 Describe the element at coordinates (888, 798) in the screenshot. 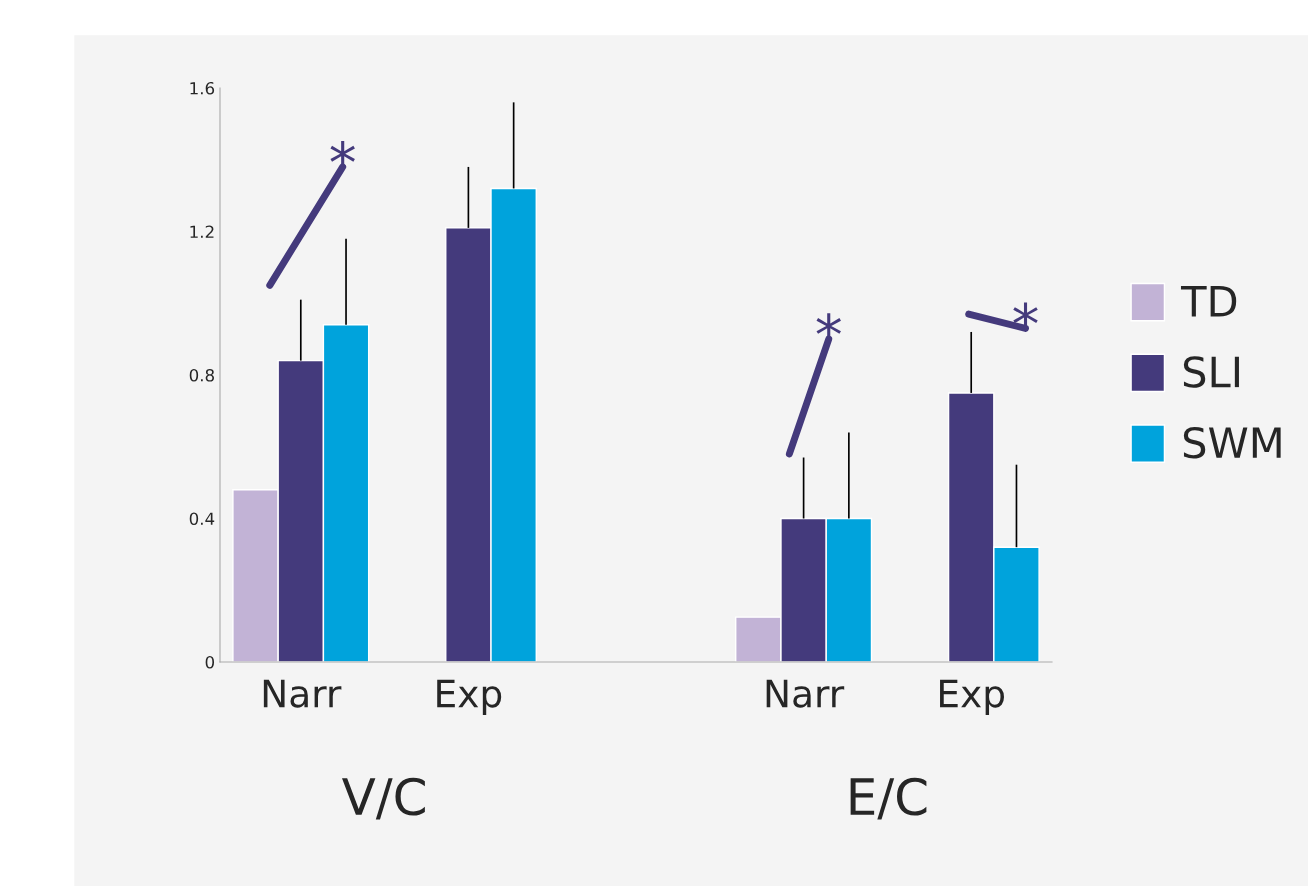

I see `text: E/C` at that location.